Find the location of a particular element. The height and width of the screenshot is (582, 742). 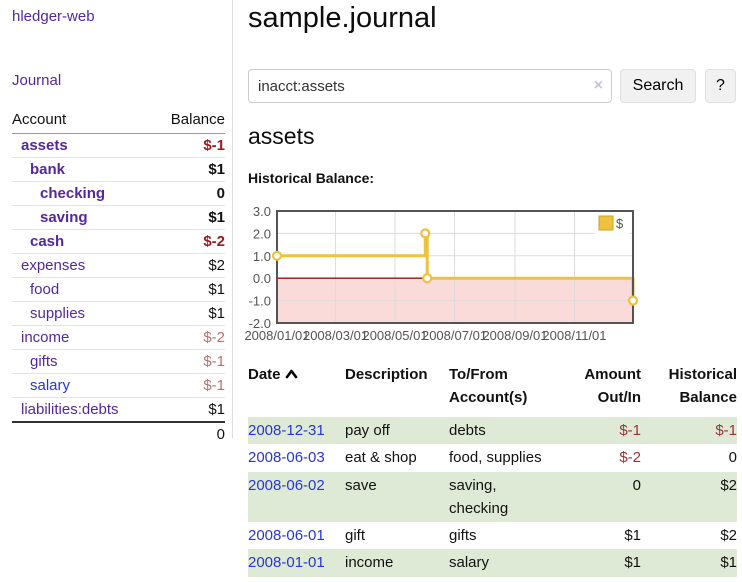

transaction-balance: $1 is located at coordinates (728, 563).